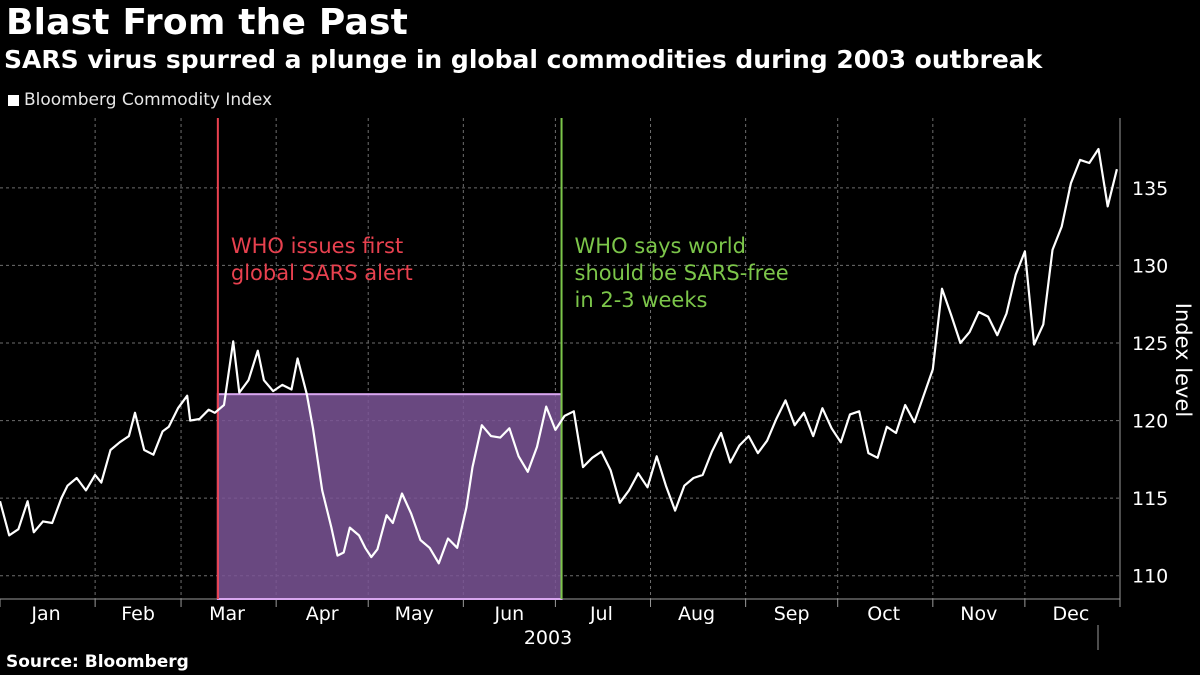  I want to click on x-tick-label: Jun, so click(509, 614).